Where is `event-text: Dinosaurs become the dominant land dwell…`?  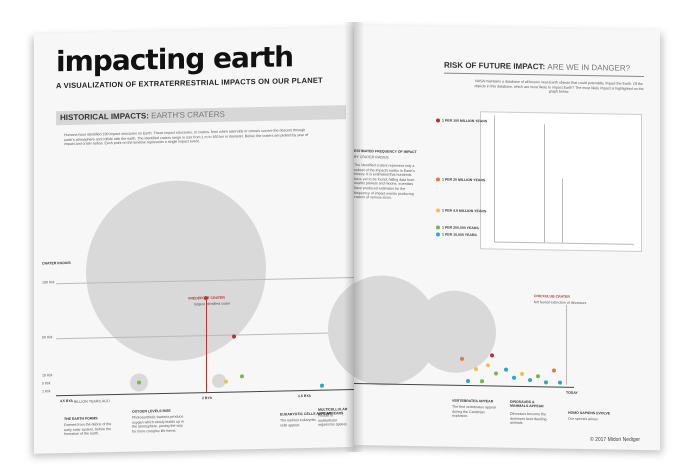
event-text: Dinosaurs become the dominant land dwell… is located at coordinates (528, 418).